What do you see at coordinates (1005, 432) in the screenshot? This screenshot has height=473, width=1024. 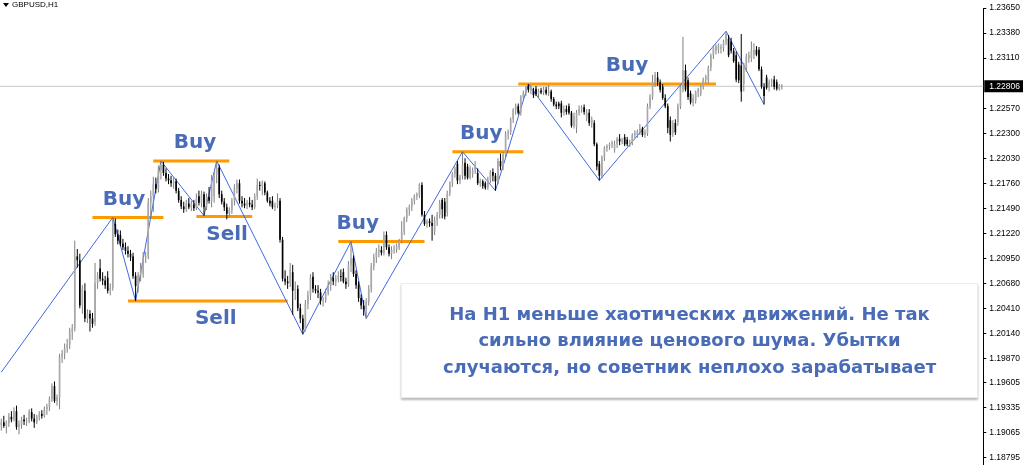 I see `y-tick-label: 1.19065` at bounding box center [1005, 432].